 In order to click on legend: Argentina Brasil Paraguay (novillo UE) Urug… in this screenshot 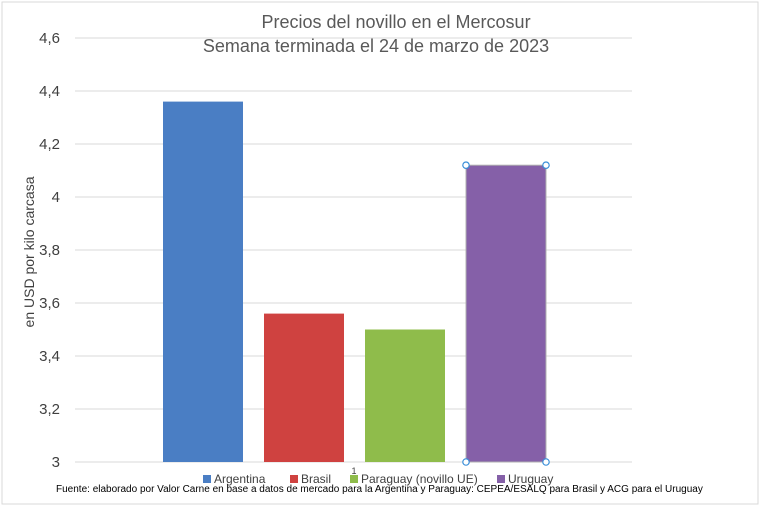, I will do `click(378, 479)`.